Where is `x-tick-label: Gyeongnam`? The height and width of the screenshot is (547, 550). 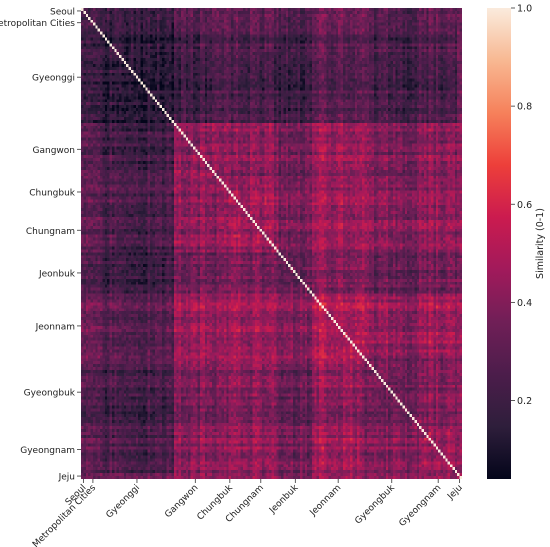 x-tick-label: Gyeongnam is located at coordinates (421, 506).